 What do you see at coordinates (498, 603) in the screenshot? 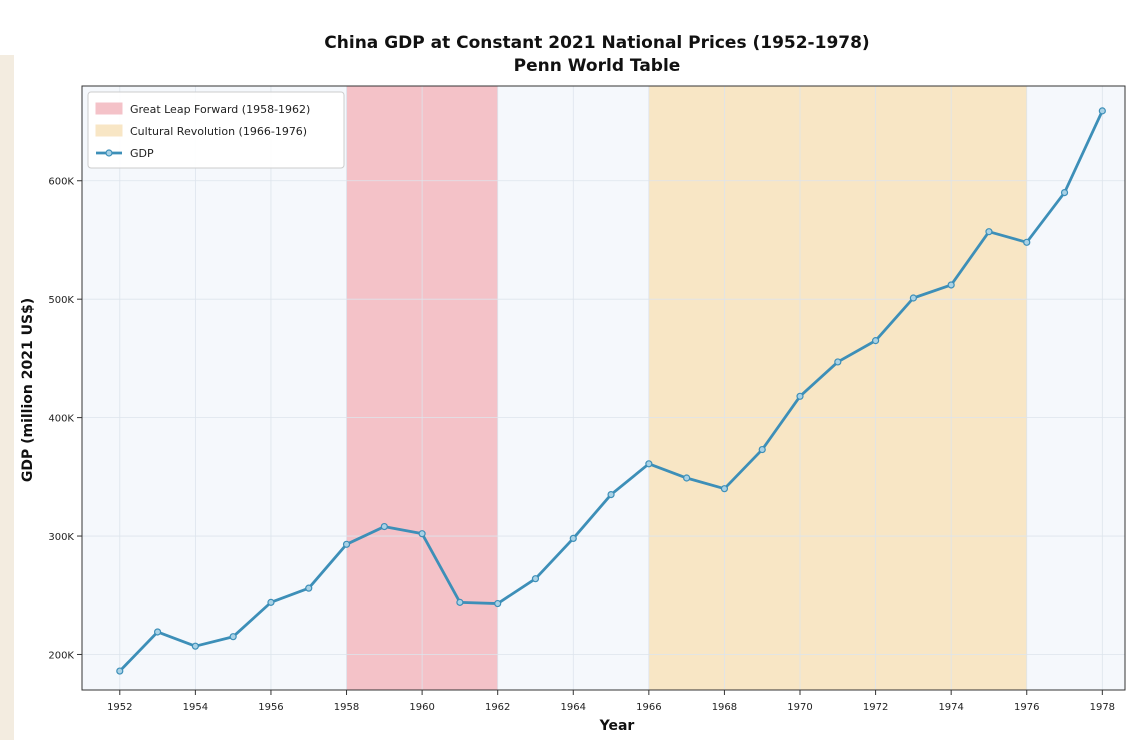
I see `data-point-1962` at bounding box center [498, 603].